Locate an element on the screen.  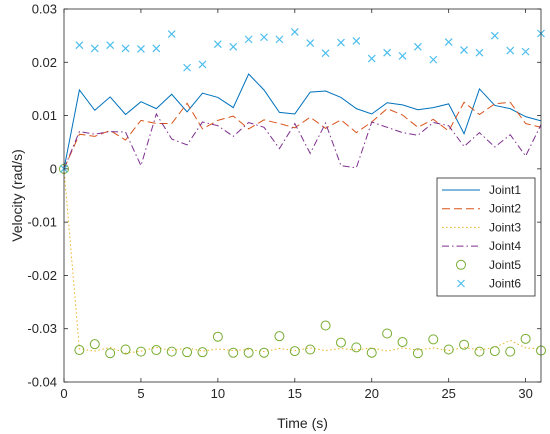
legend: Joint1 Joint2 Joint3 Joint4 Joint5 Joint6 is located at coordinates (486, 237).